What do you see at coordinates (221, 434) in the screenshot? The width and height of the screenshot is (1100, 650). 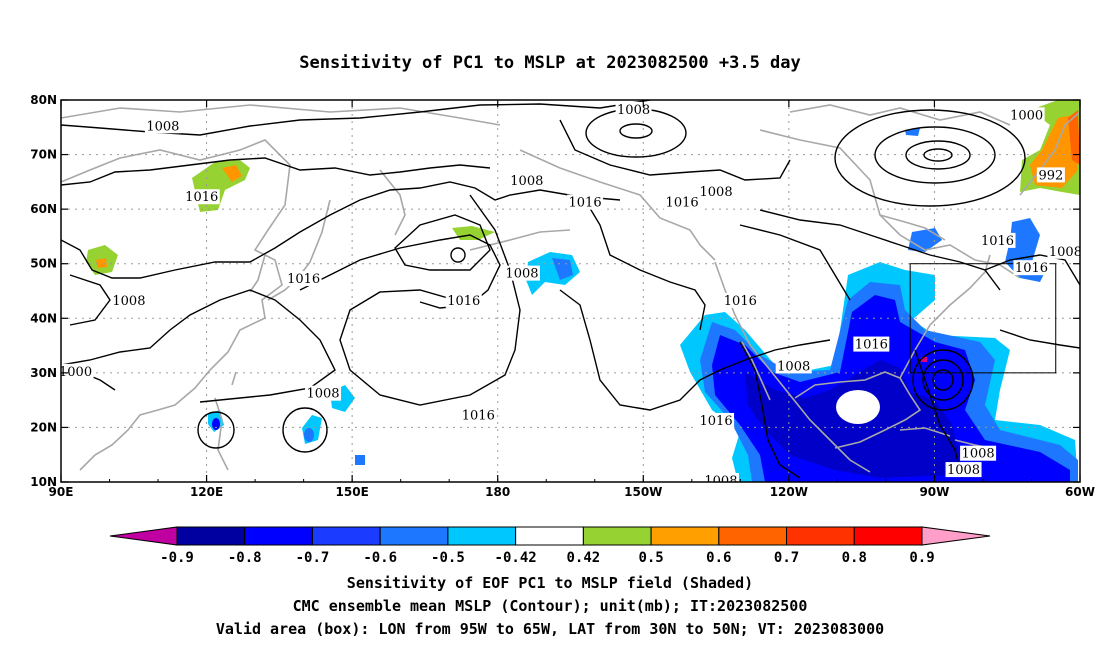 I see `coast-philippines` at bounding box center [221, 434].